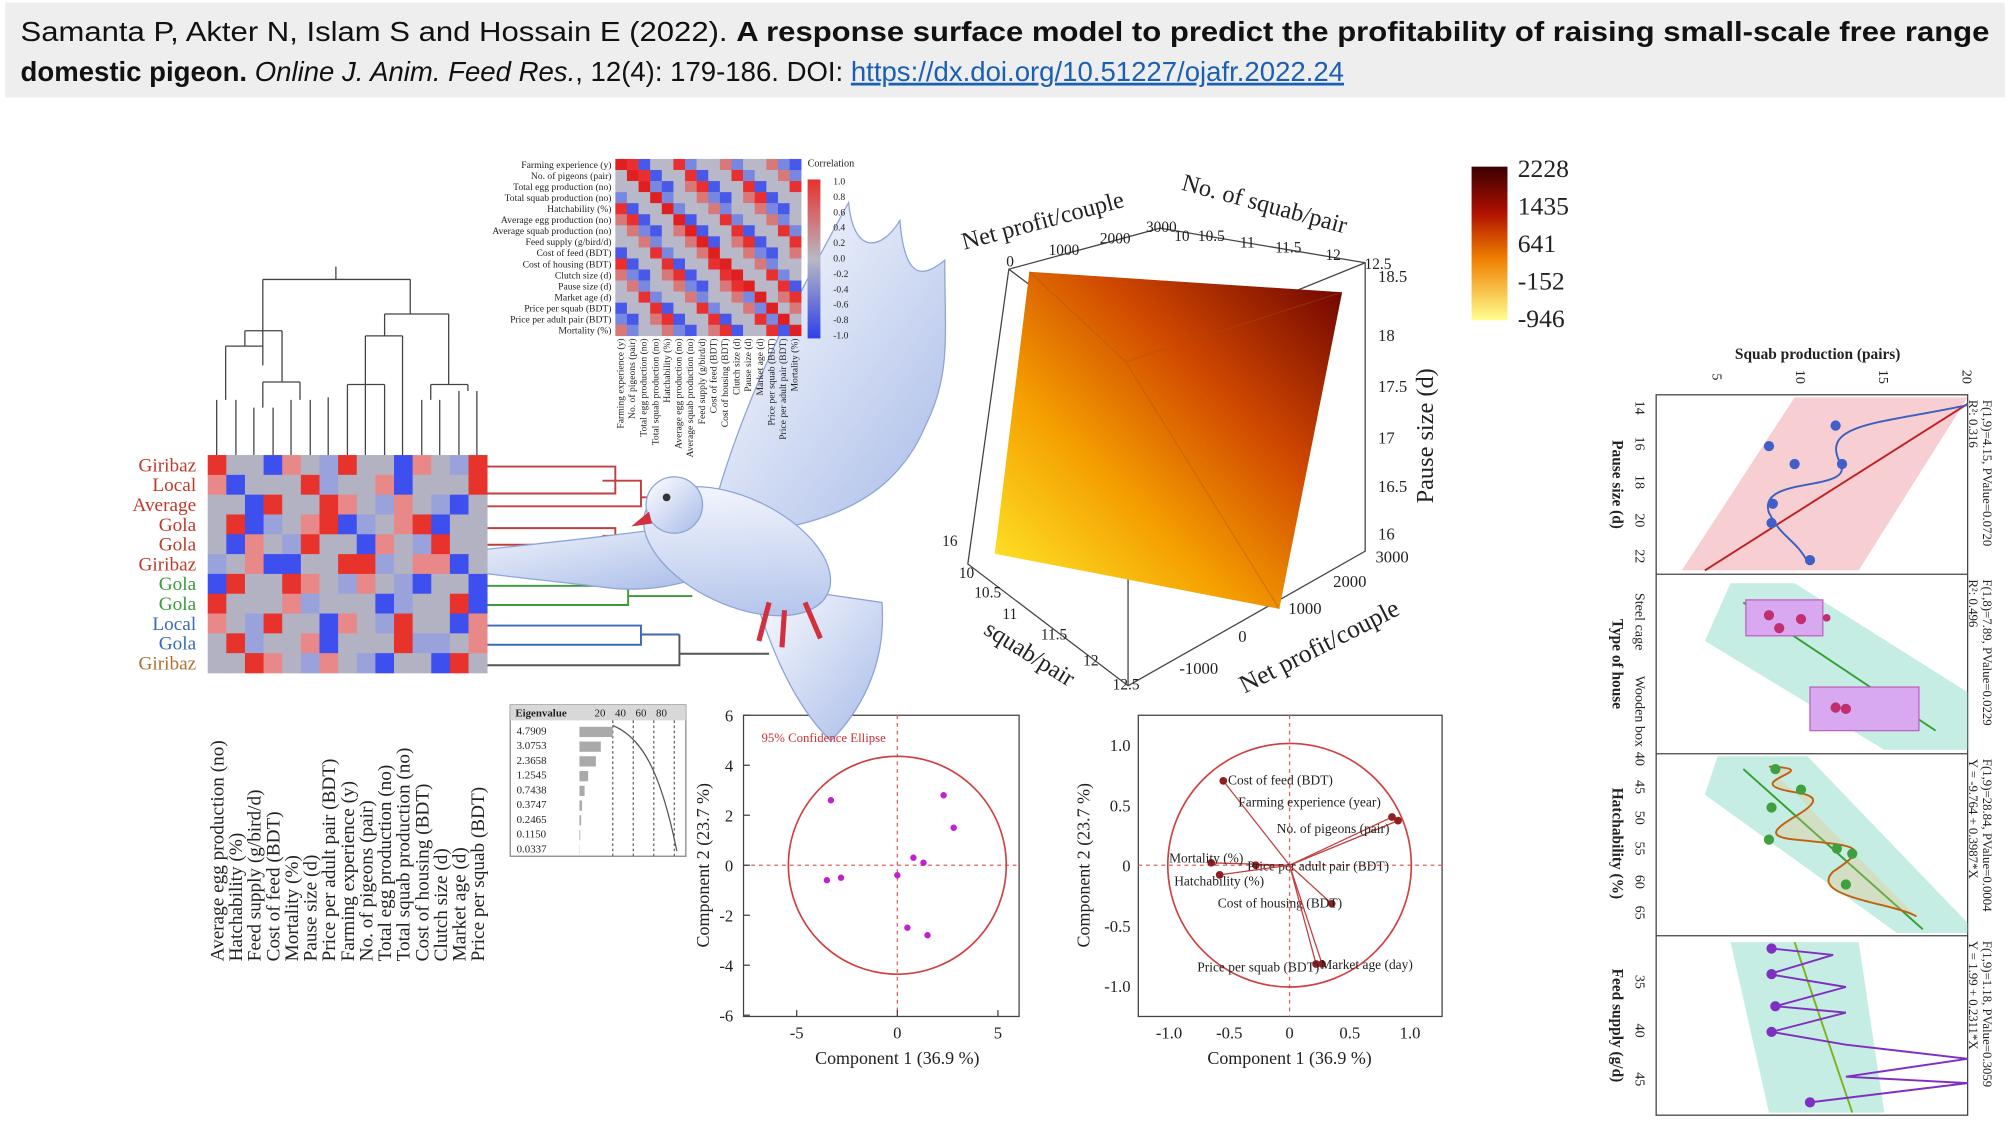  What do you see at coordinates (632, 378) in the screenshot?
I see `column-label: No. of pigeons (pair)` at bounding box center [632, 378].